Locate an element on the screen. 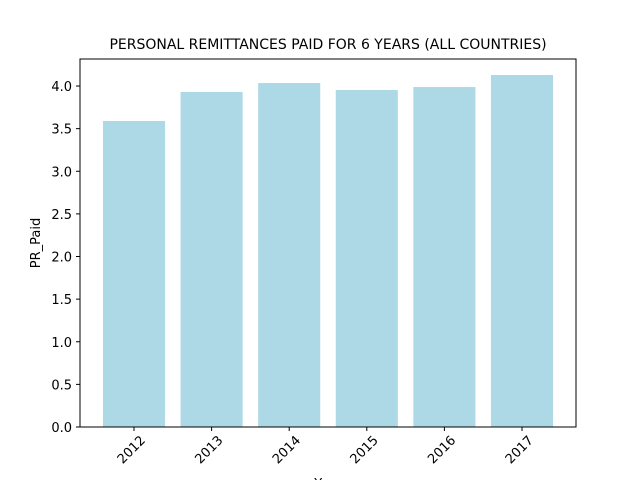 This screenshot has width=640, height=480. y-tick-label: 0.0 is located at coordinates (61, 428).